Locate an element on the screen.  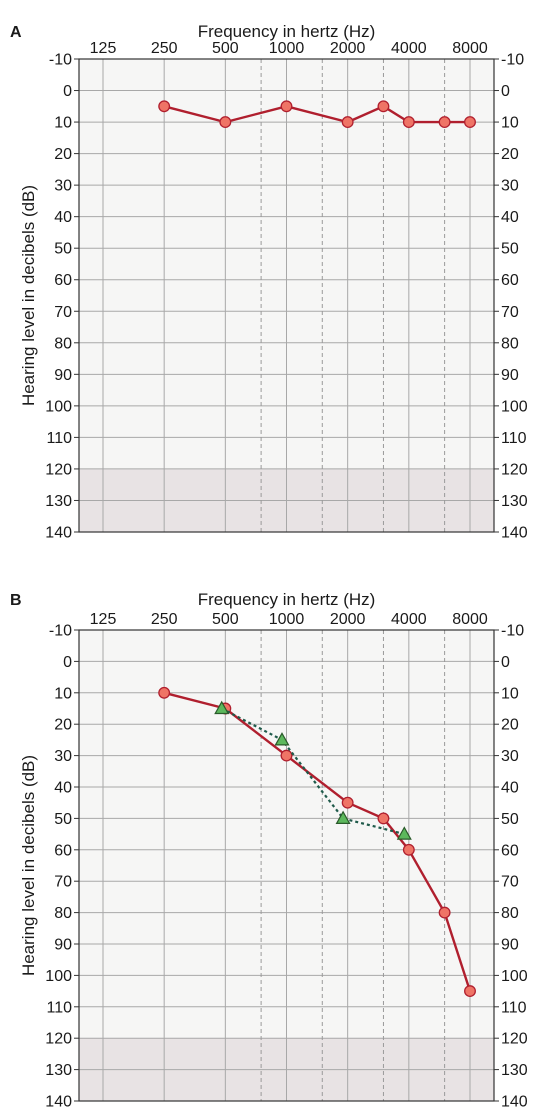
y-tick-label-left: 100 is located at coordinates (58, 406).